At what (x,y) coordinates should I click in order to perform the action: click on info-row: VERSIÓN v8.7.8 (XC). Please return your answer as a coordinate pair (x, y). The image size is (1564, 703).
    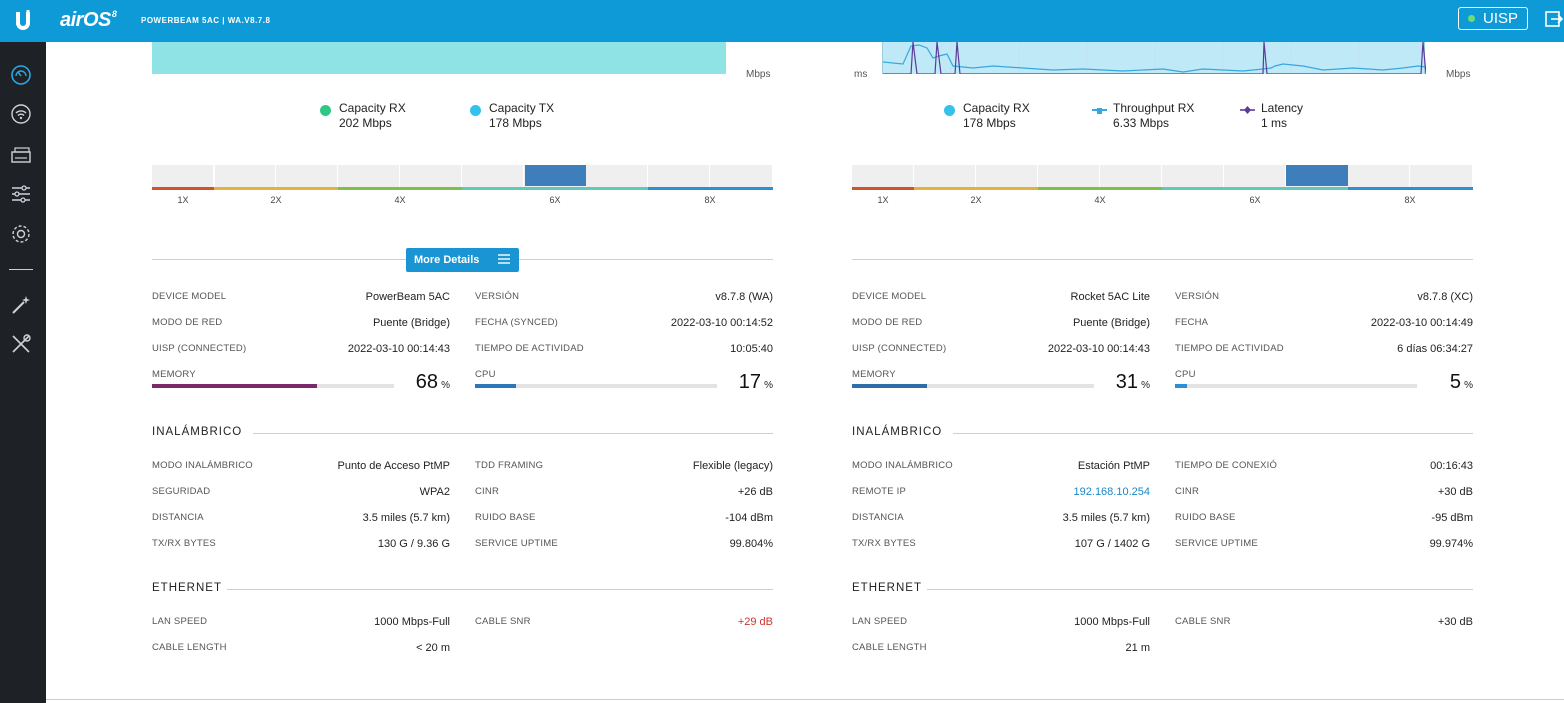
    Looking at the image, I should click on (1324, 298).